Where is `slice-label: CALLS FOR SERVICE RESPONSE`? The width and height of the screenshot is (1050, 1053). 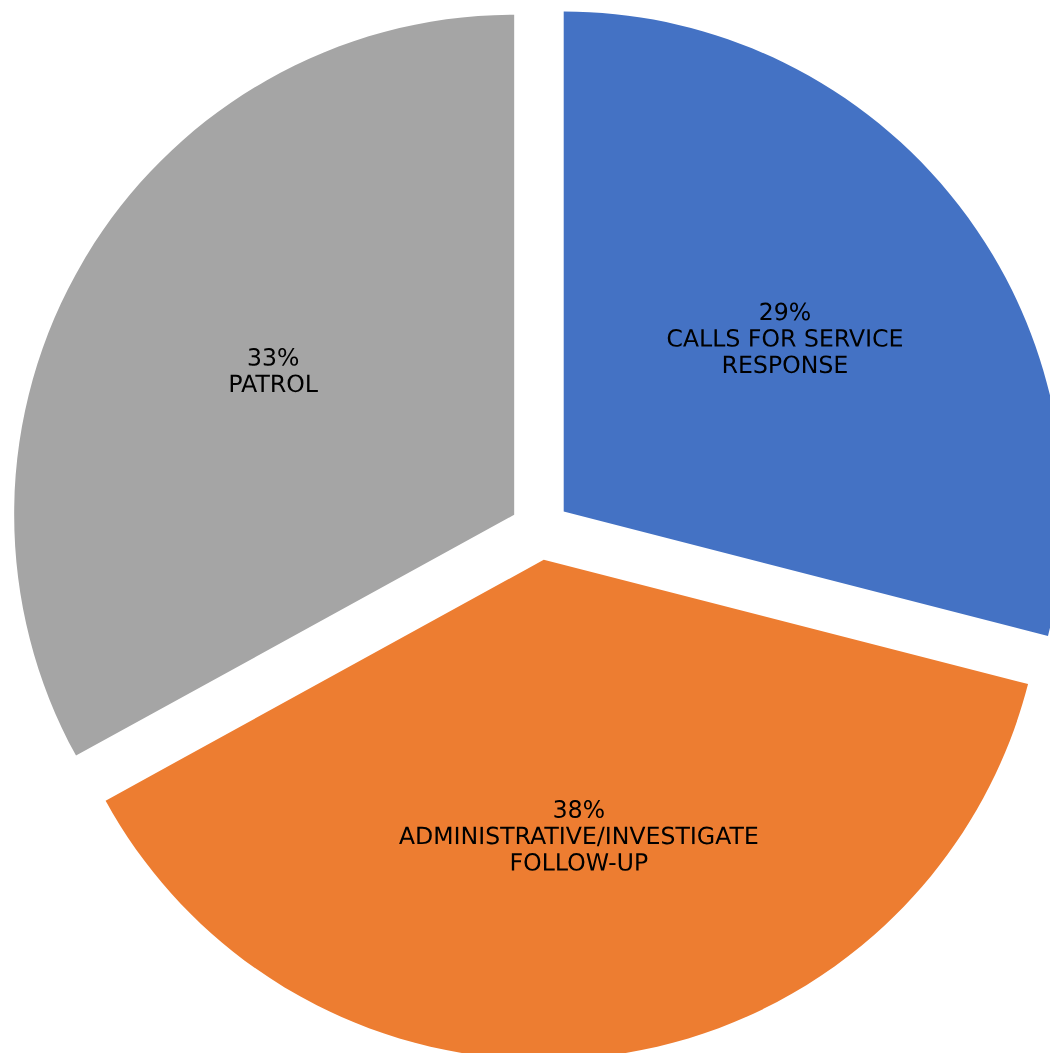 slice-label: CALLS FOR SERVICE RESPONSE is located at coordinates (784, 351).